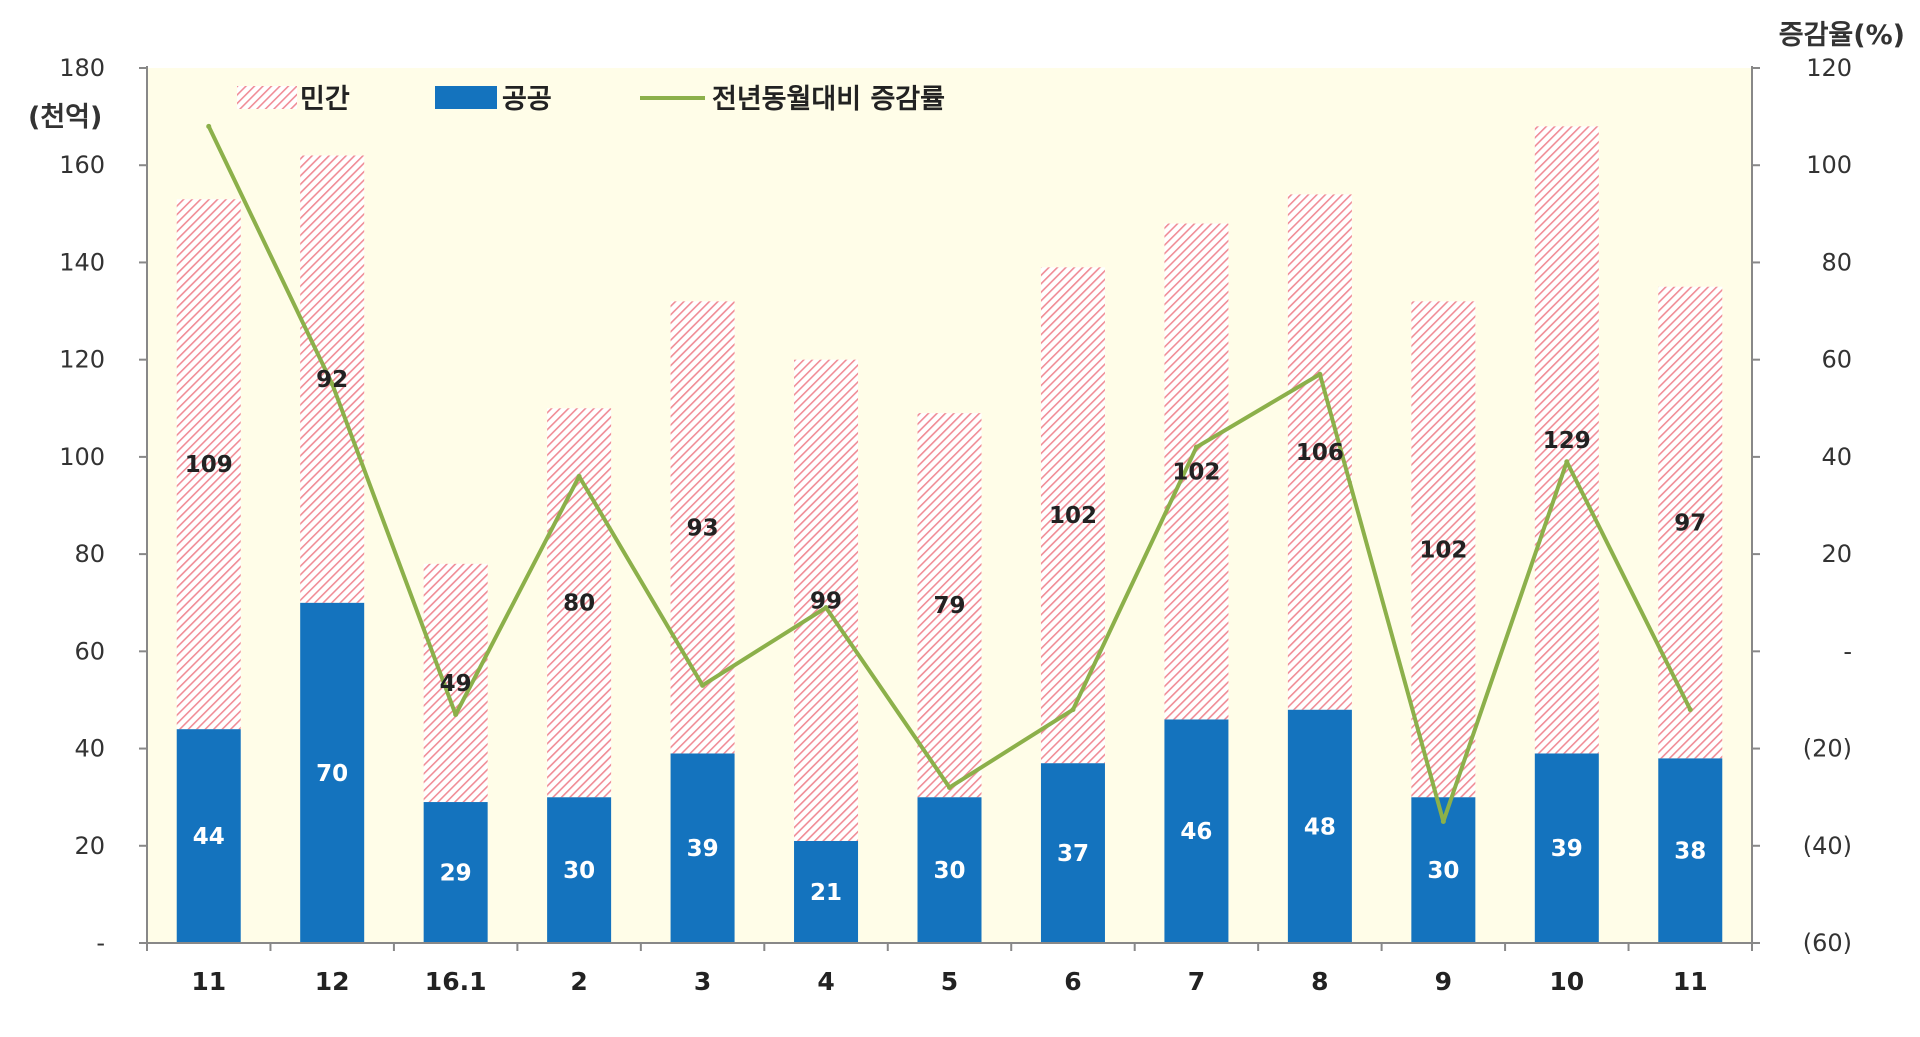  Describe the element at coordinates (1847, 651) in the screenshot. I see `right-tick-label: -` at that location.